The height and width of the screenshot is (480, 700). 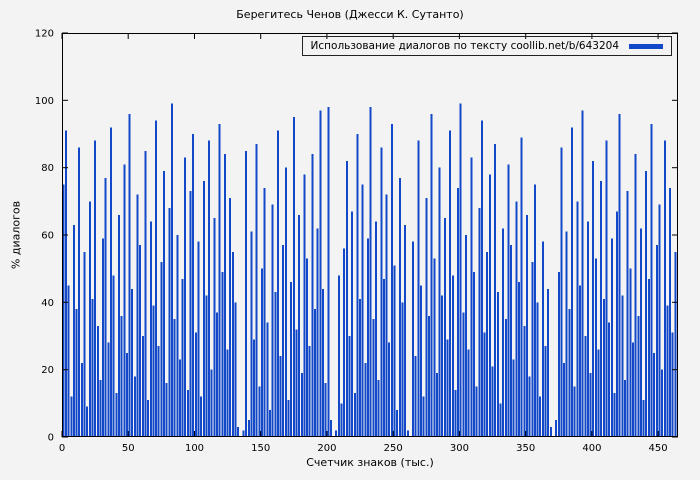 What do you see at coordinates (44, 34) in the screenshot?
I see `svg-text: 120` at bounding box center [44, 34].